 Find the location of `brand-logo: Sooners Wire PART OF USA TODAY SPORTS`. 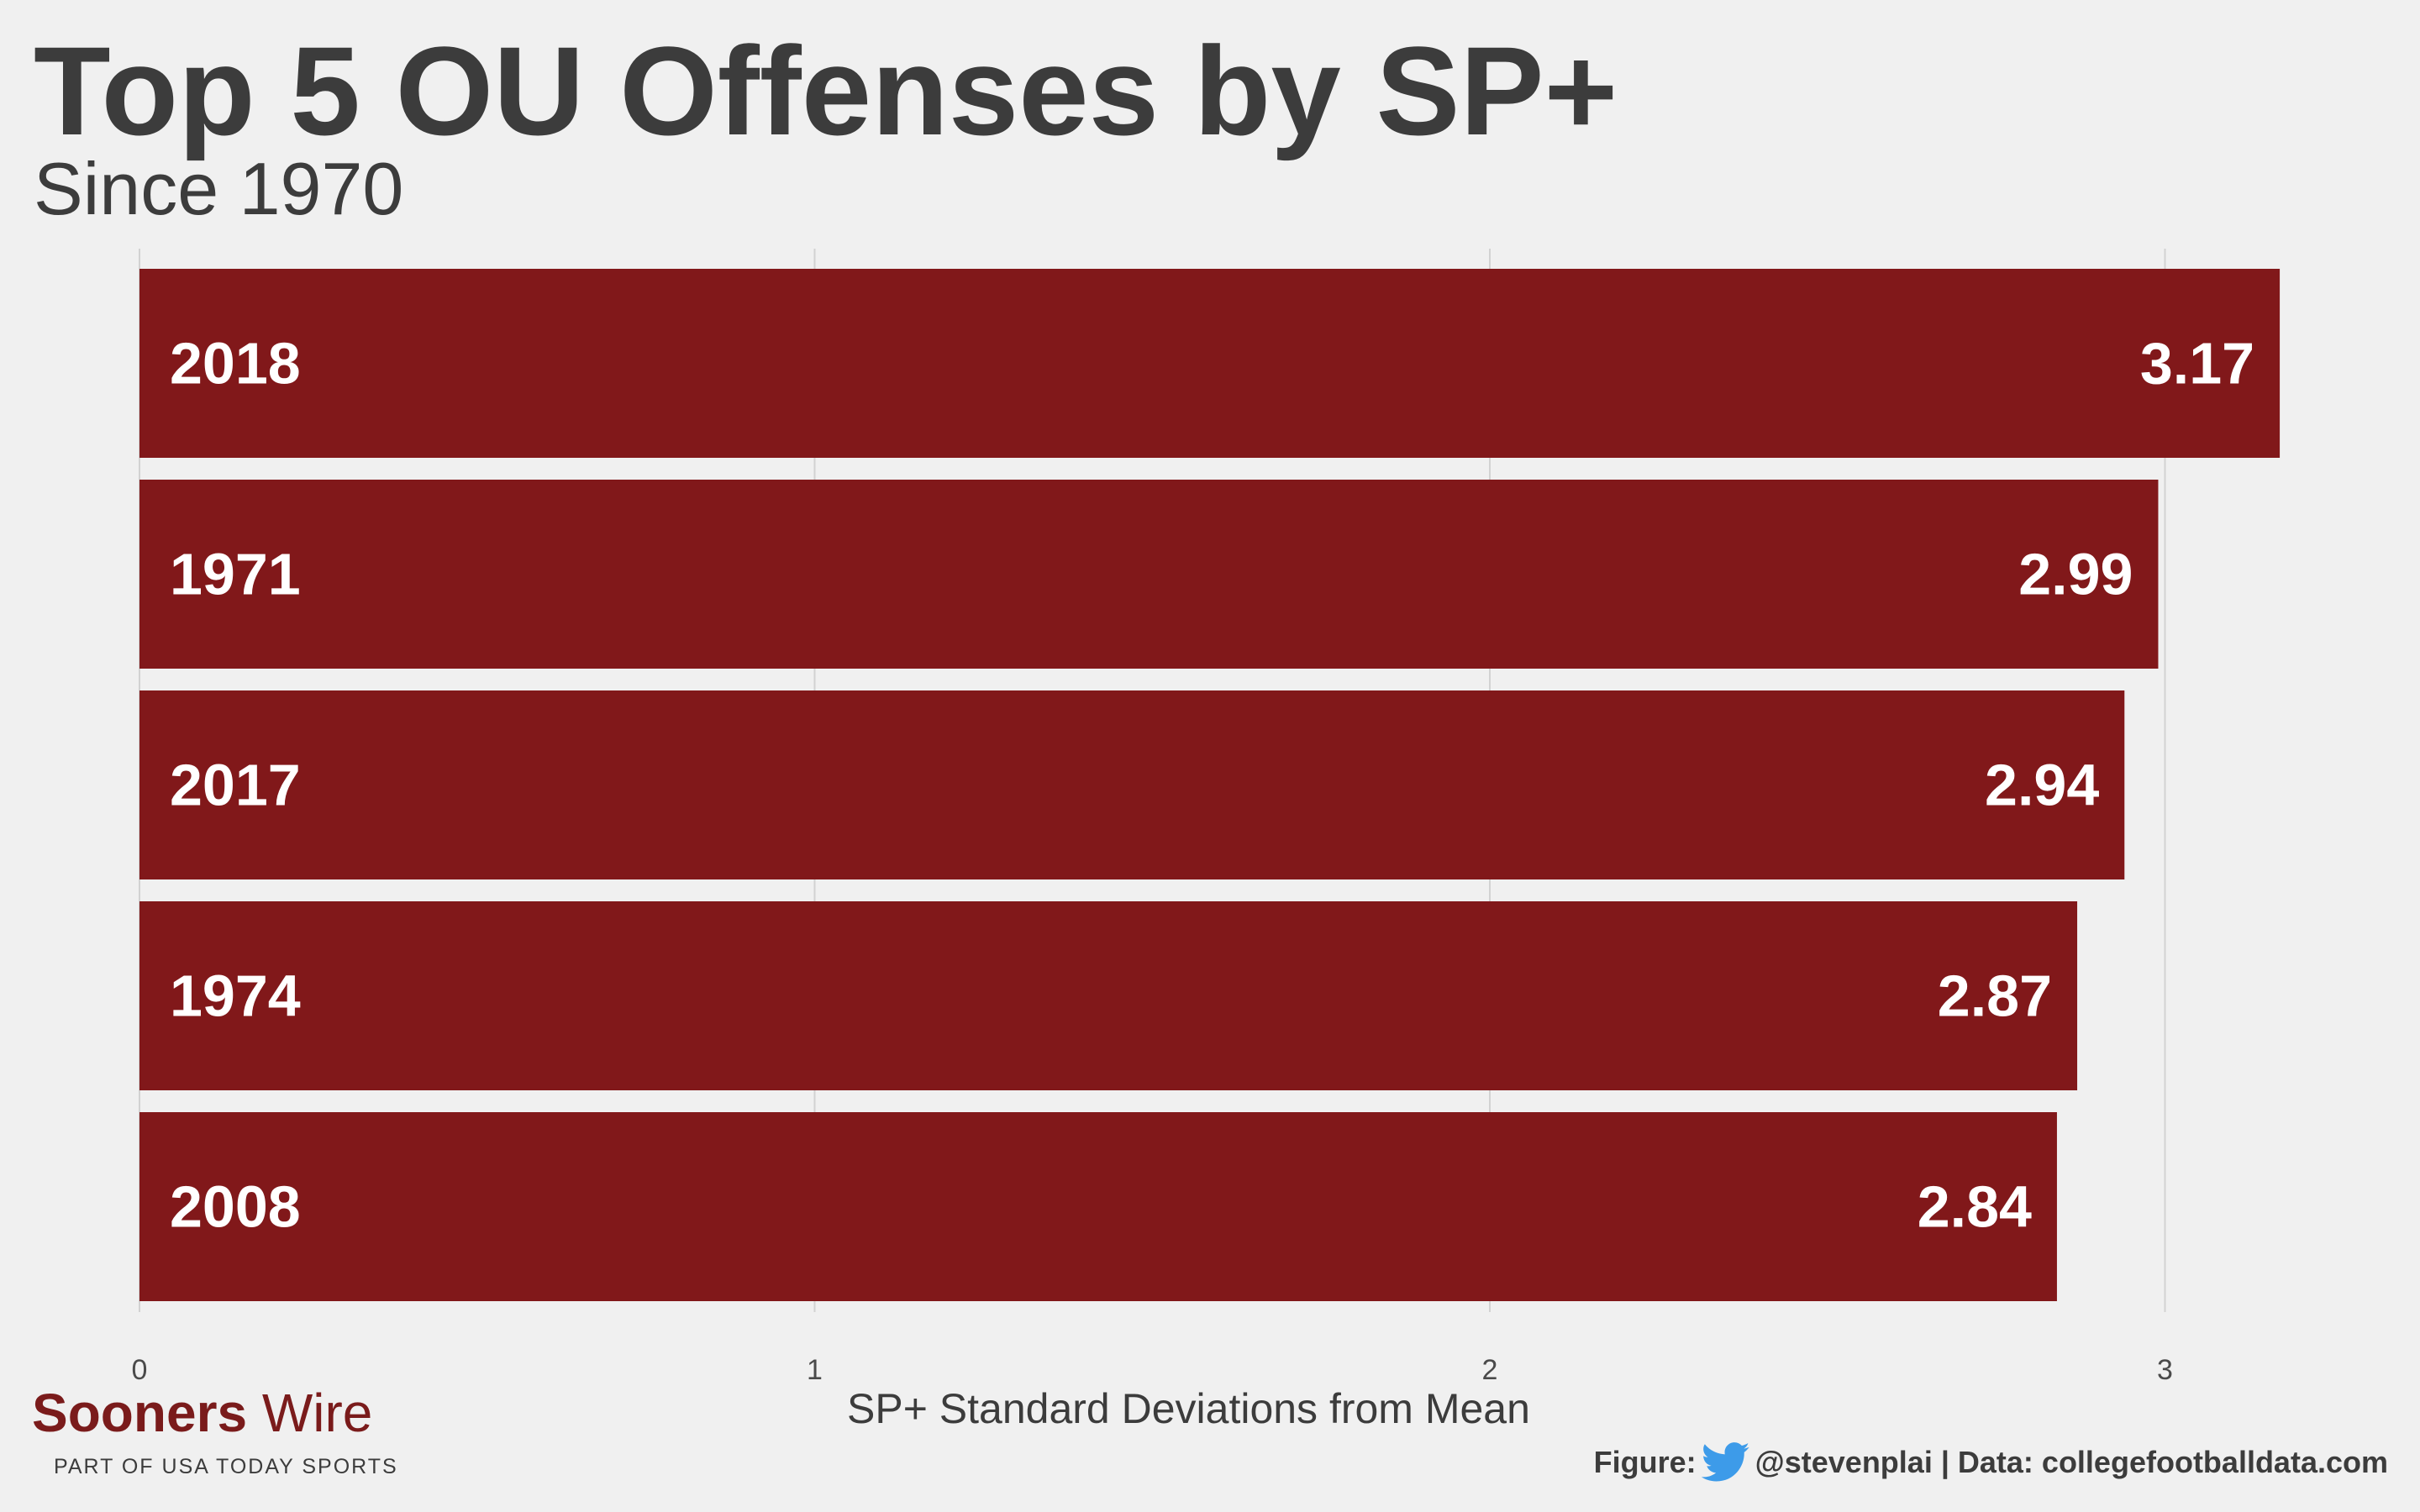

brand-logo: Sooners Wire PART OF USA TODAY SPORTS is located at coordinates (215, 1432).